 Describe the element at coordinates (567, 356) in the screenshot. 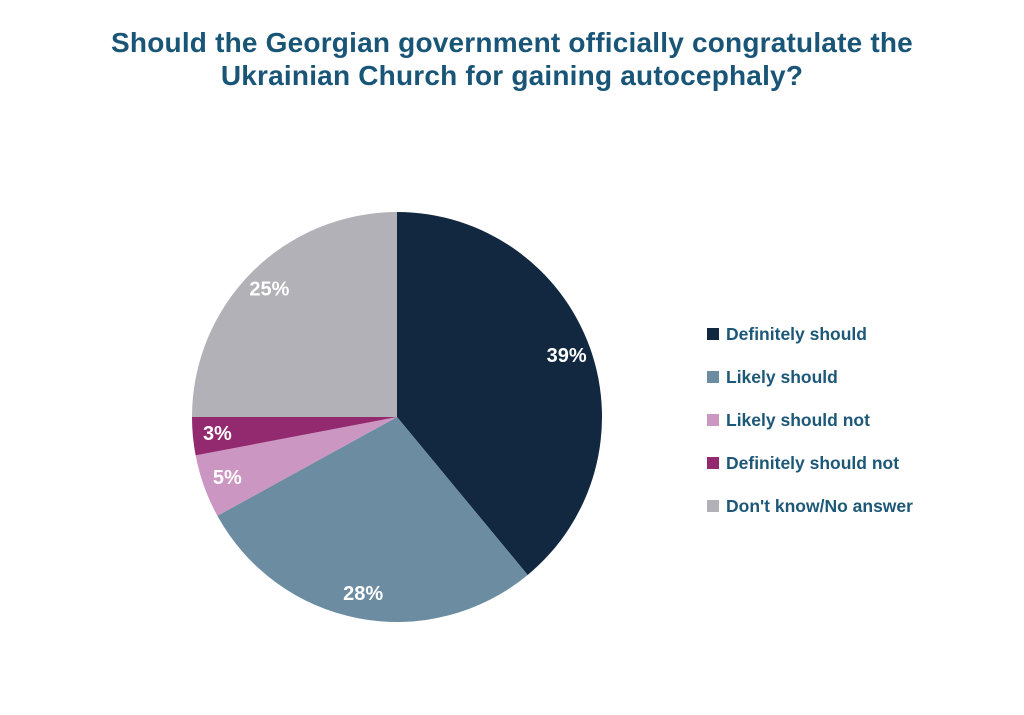

I see `pie-slice-label-0: 39%` at that location.